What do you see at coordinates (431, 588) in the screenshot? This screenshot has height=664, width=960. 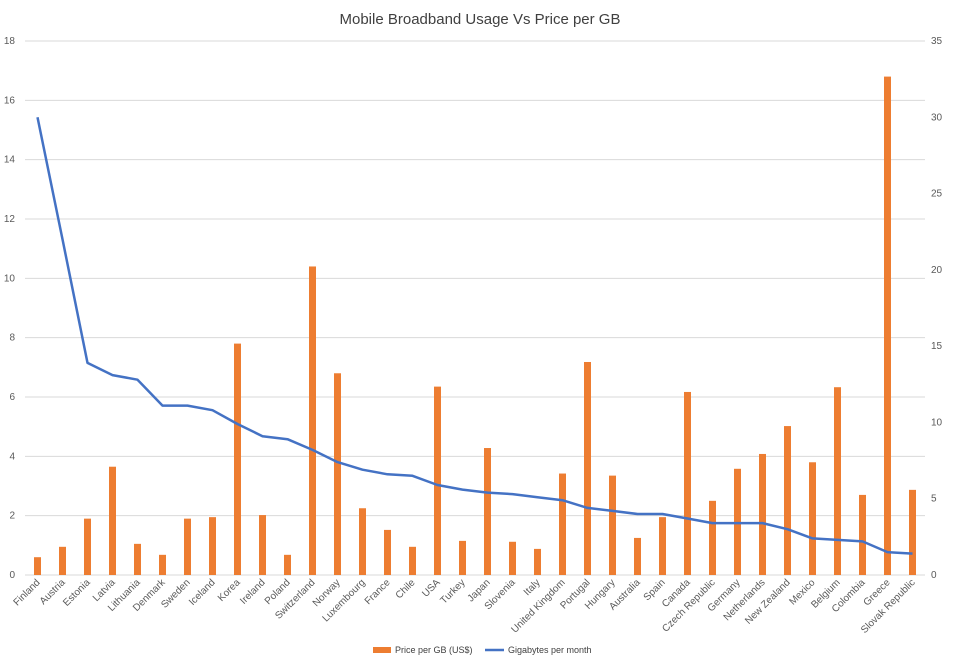 I see `x-tick-label: USA` at bounding box center [431, 588].